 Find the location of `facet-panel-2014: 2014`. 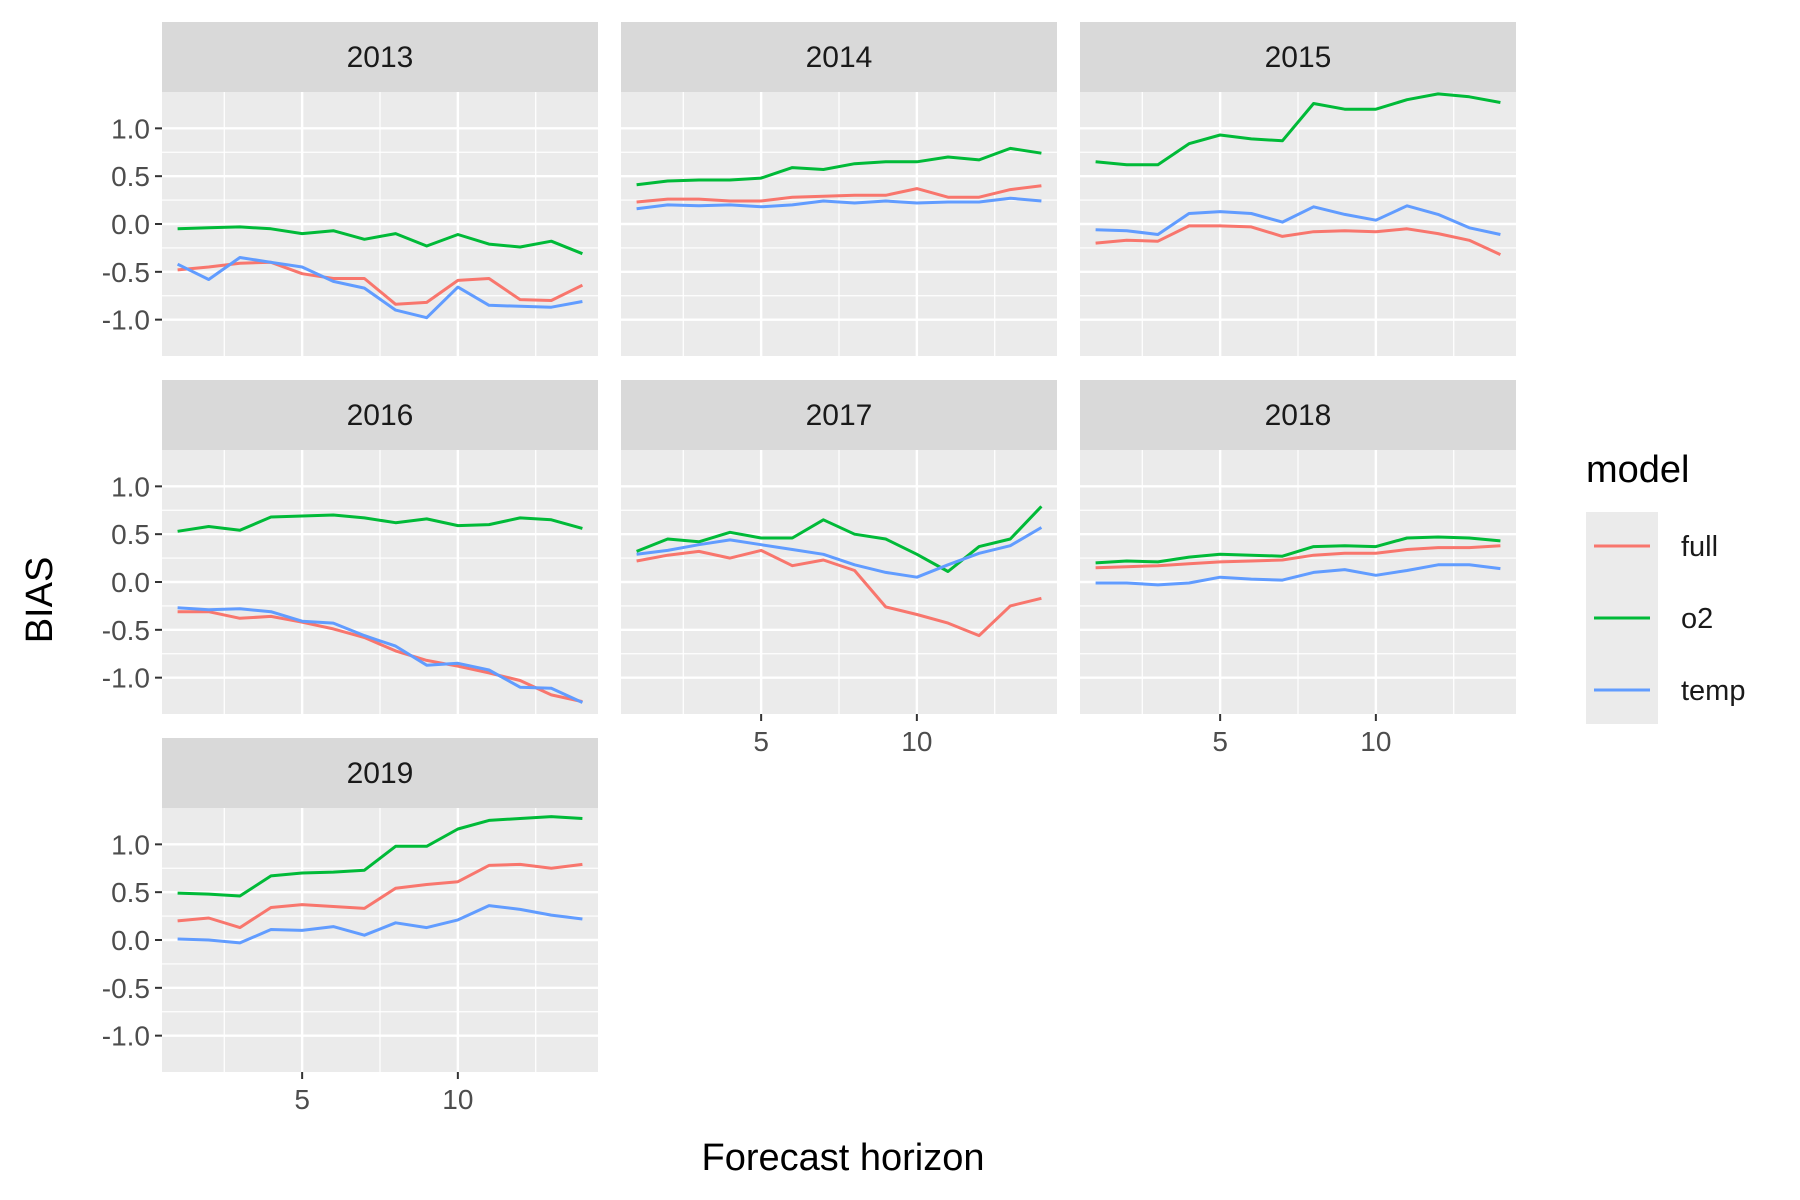

facet-panel-2014: 2014 is located at coordinates (839, 189).